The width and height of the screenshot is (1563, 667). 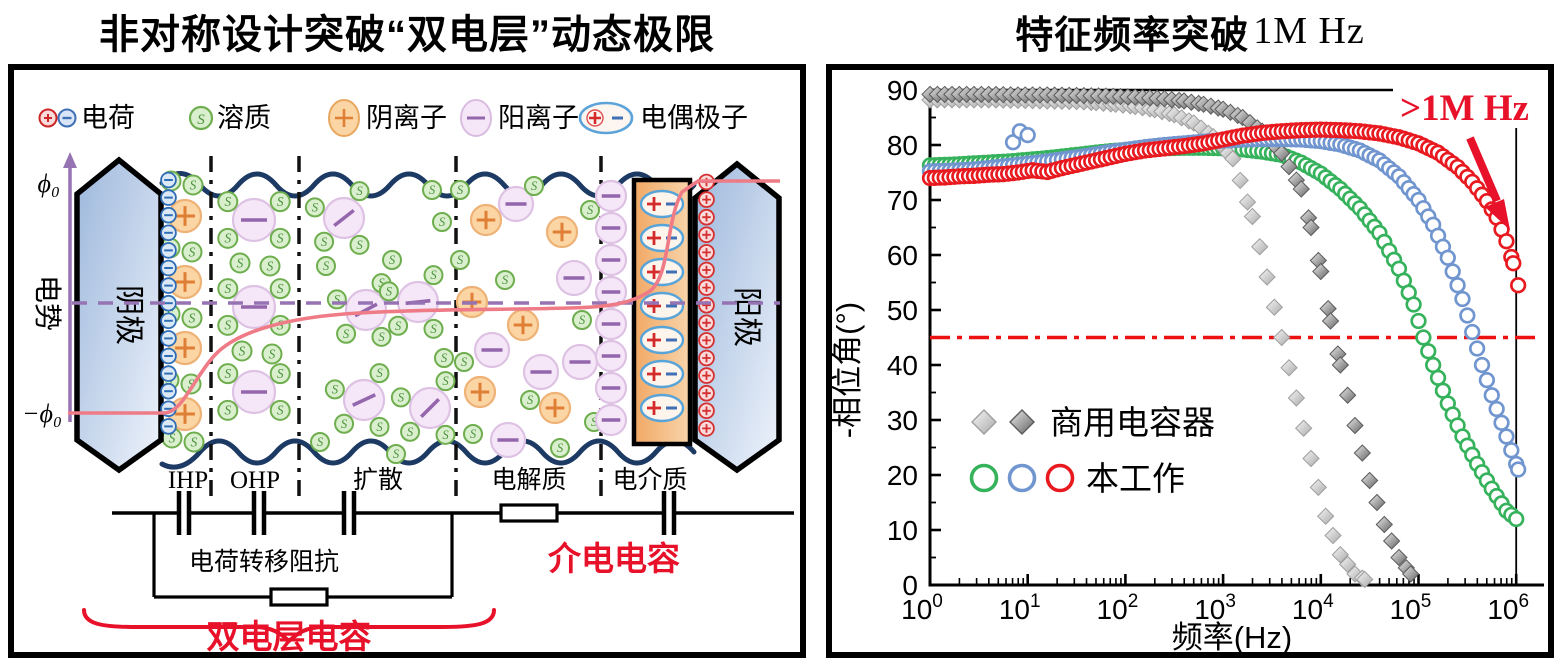 I want to click on region-label: 电解质, so click(x=528, y=480).